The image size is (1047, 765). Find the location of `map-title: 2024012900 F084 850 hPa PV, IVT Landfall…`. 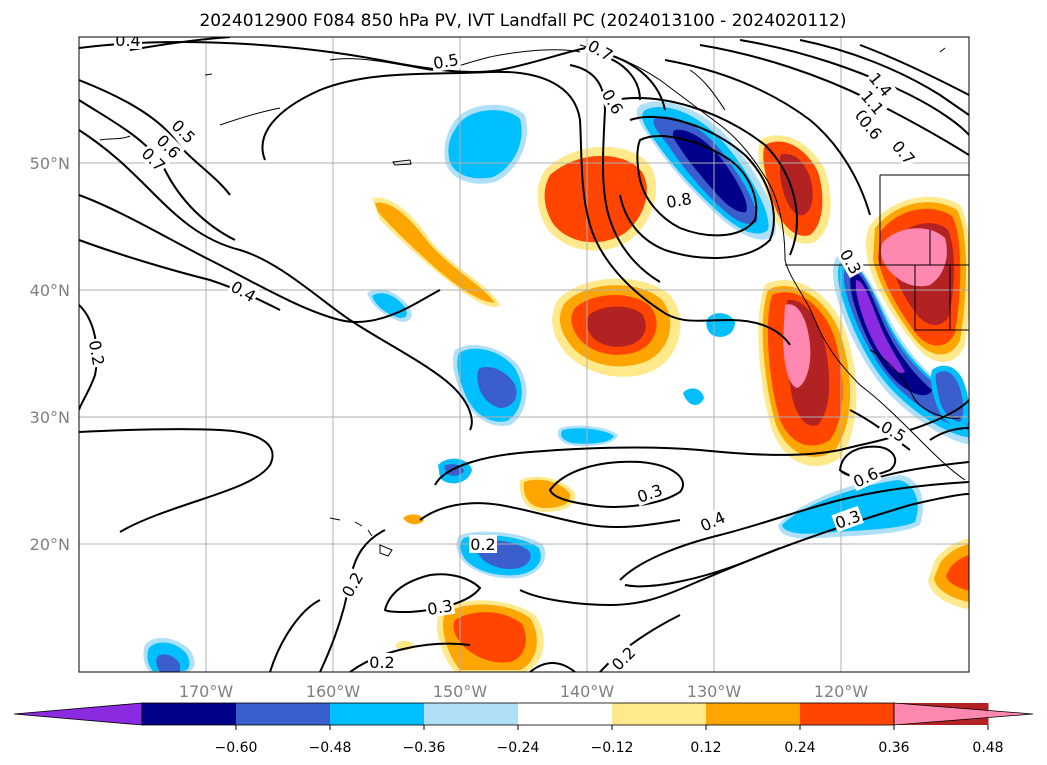

map-title: 2024012900 F084 850 hPa PV, IVT Landfall… is located at coordinates (522, 21).